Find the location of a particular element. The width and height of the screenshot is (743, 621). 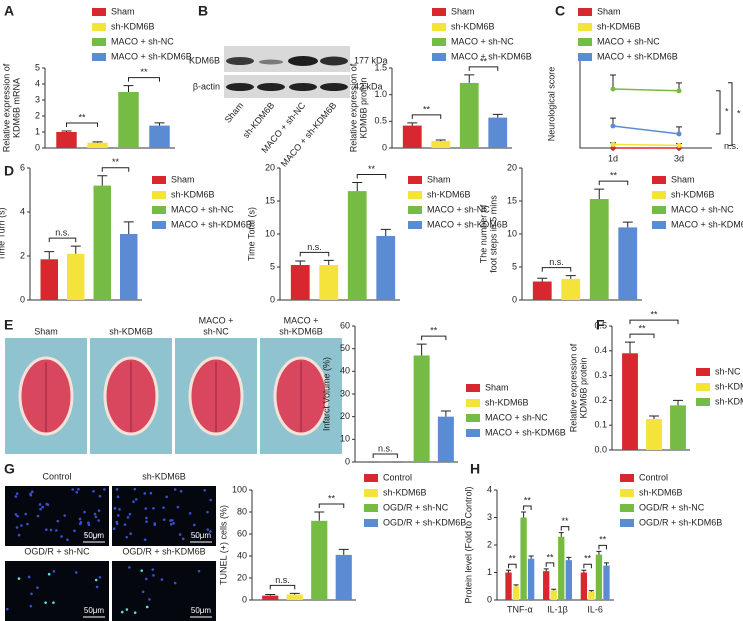

y-axis-label: foot steps in 5 mins is located at coordinates (493, 234).